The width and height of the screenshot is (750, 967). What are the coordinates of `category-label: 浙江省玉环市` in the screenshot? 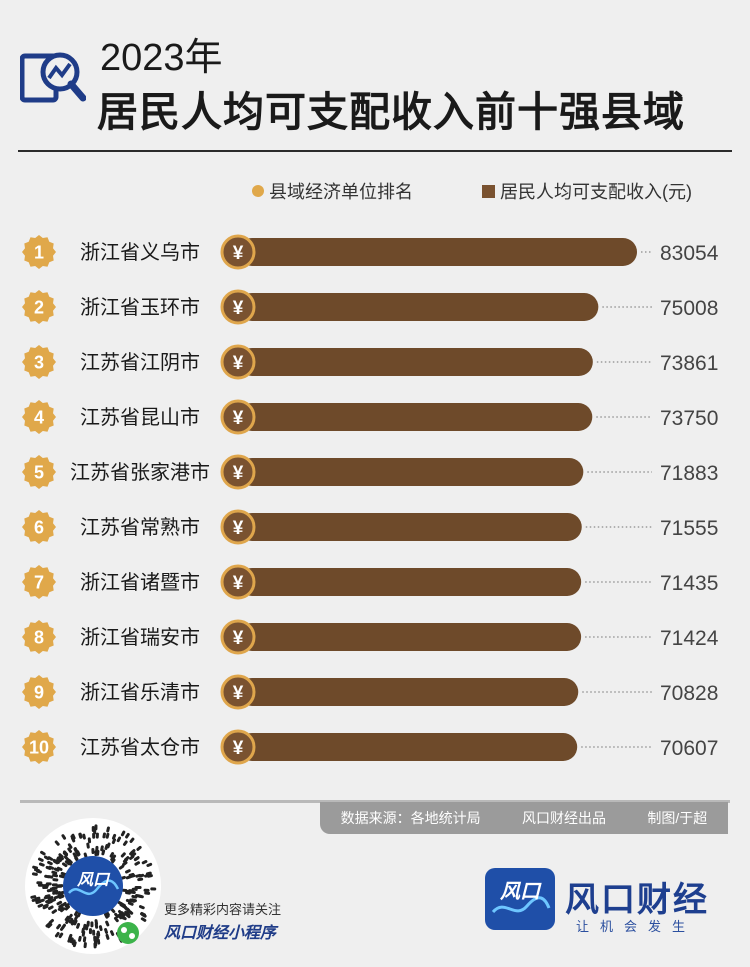 It's located at (140, 307).